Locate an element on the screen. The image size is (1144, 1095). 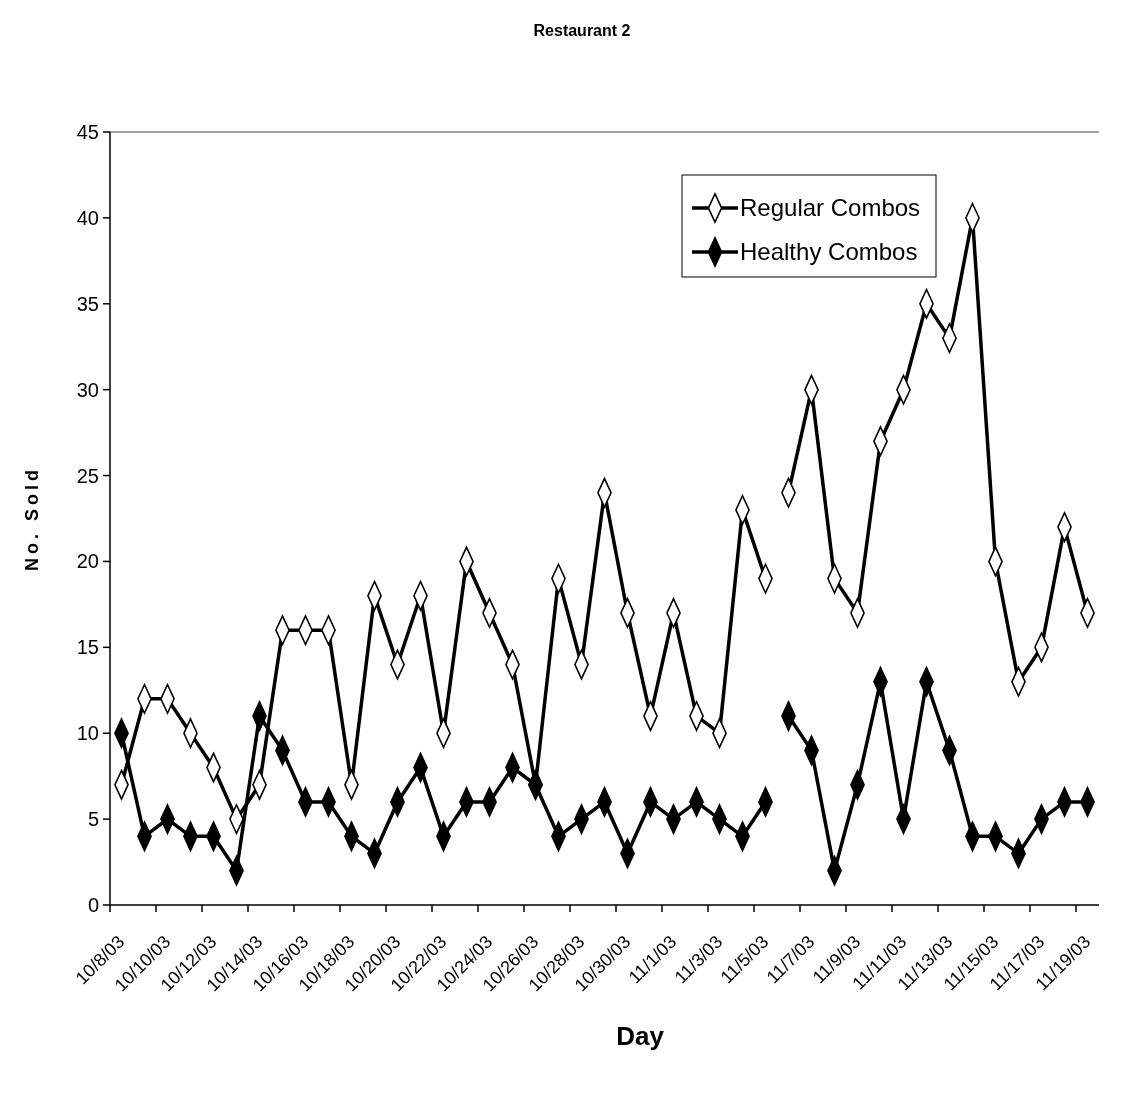
y-tick-label: 30 is located at coordinates (87, 389).